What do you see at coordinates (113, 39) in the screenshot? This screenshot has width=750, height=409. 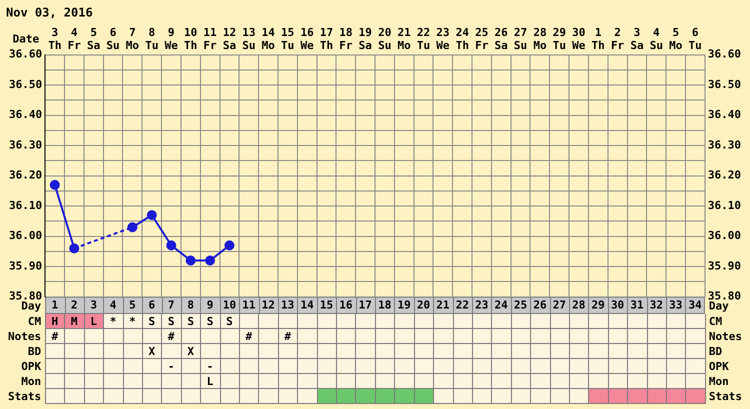 I see `x-tick-label: 6 Su` at bounding box center [113, 39].